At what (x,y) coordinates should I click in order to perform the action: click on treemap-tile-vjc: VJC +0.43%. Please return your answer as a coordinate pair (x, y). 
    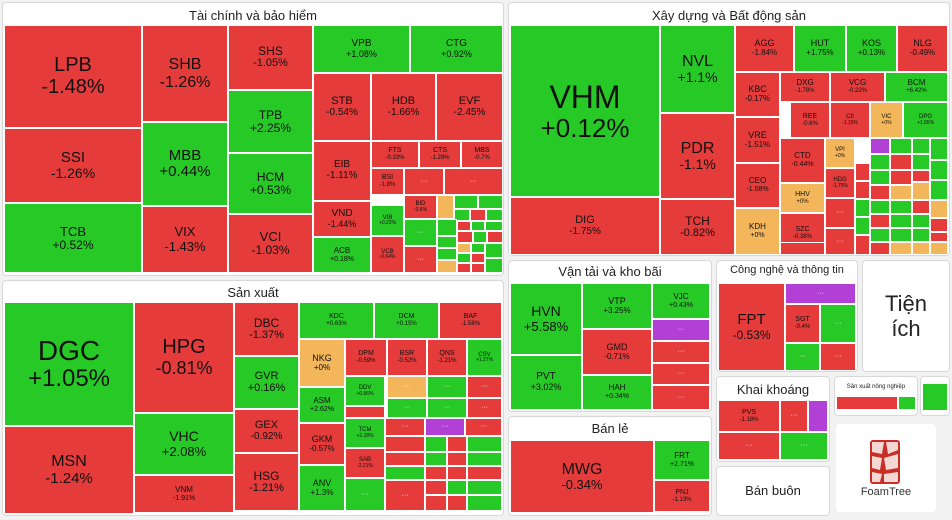
    Looking at the image, I should click on (681, 301).